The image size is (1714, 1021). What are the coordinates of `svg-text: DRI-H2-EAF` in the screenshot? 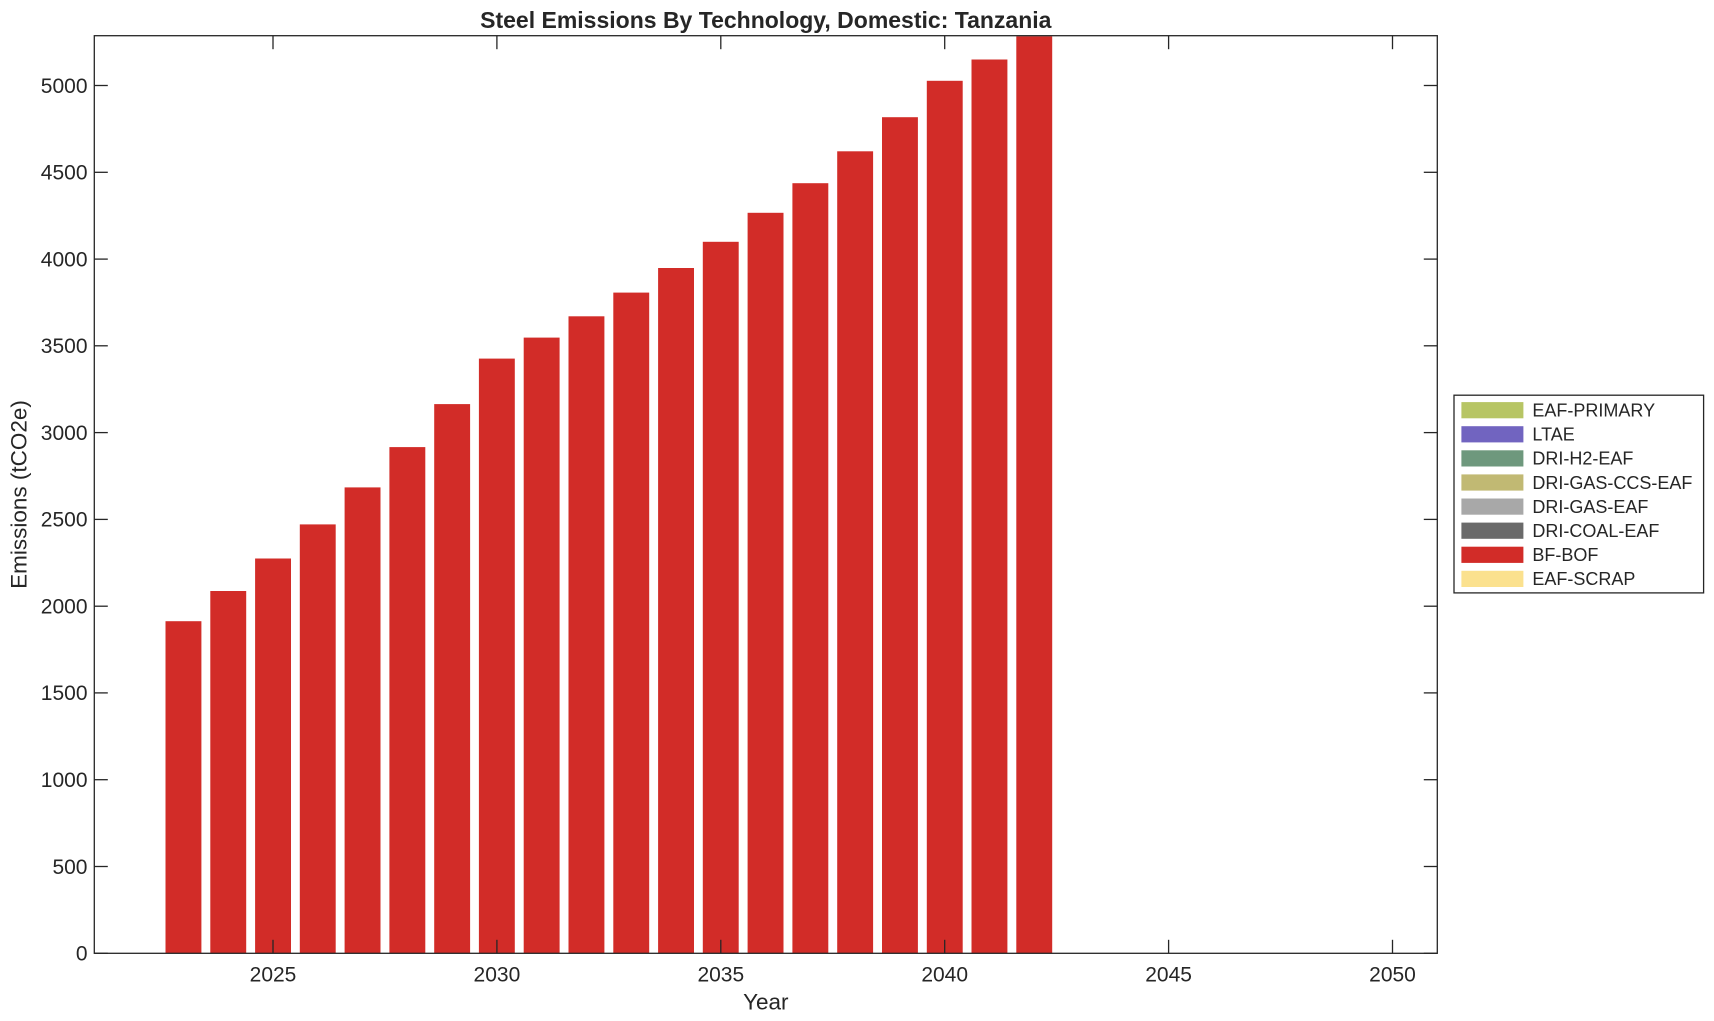 It's located at (1582, 459).